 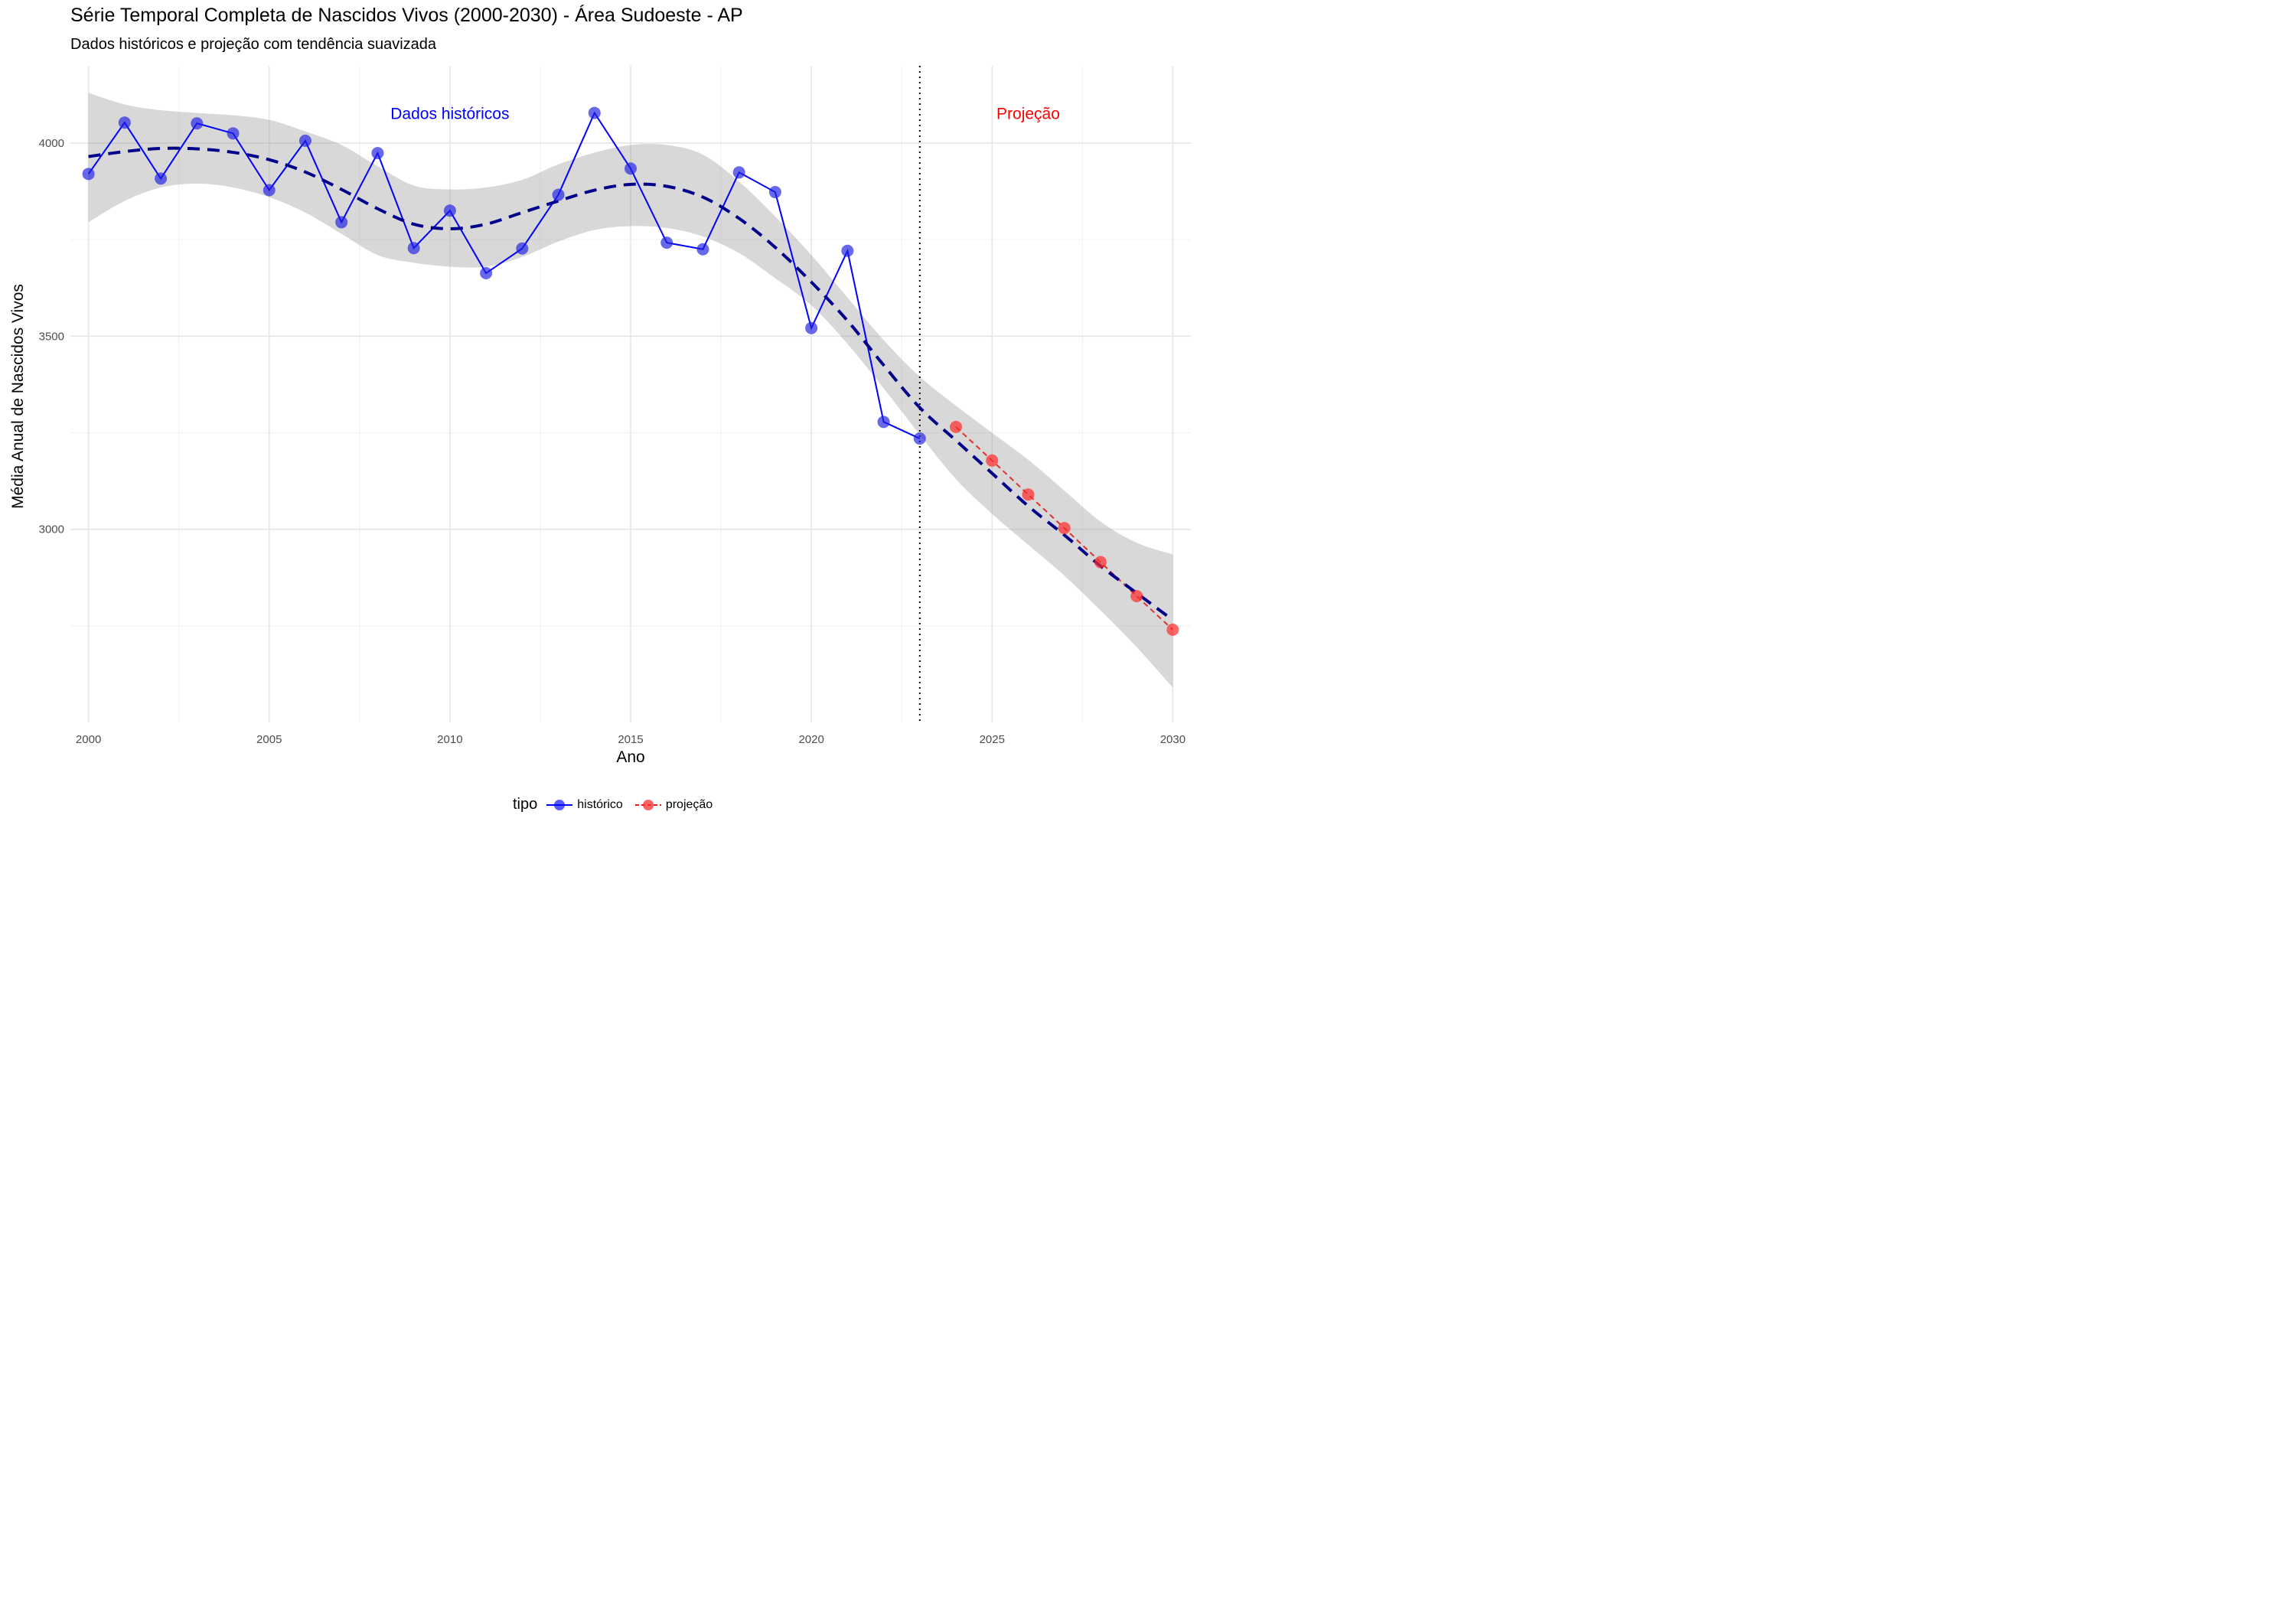 I want to click on y-tick-label: 3000, so click(x=51, y=529).